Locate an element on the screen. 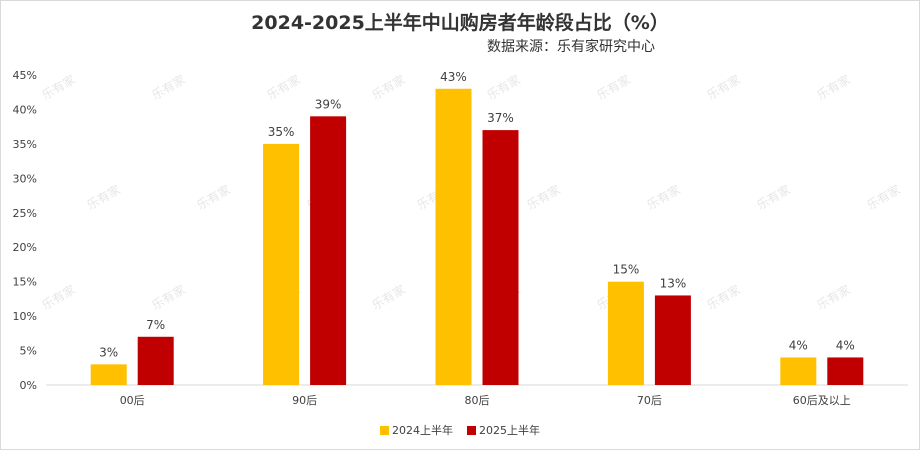  data-label-s1-c3: 13% is located at coordinates (673, 283).